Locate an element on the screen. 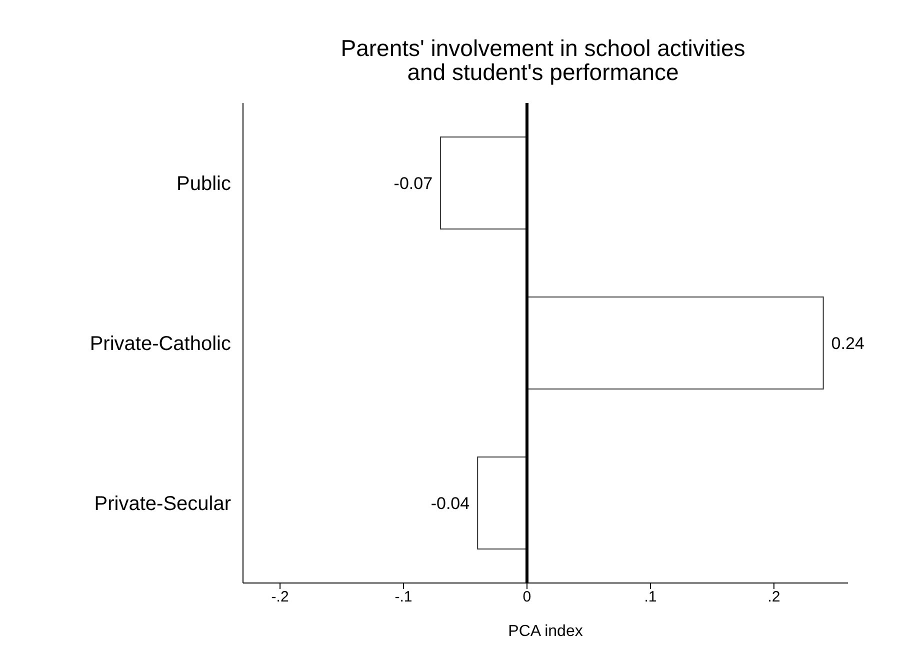 Image resolution: width=907 pixels, height=662 pixels. y-tick-label: Private-Catholic is located at coordinates (160, 344).